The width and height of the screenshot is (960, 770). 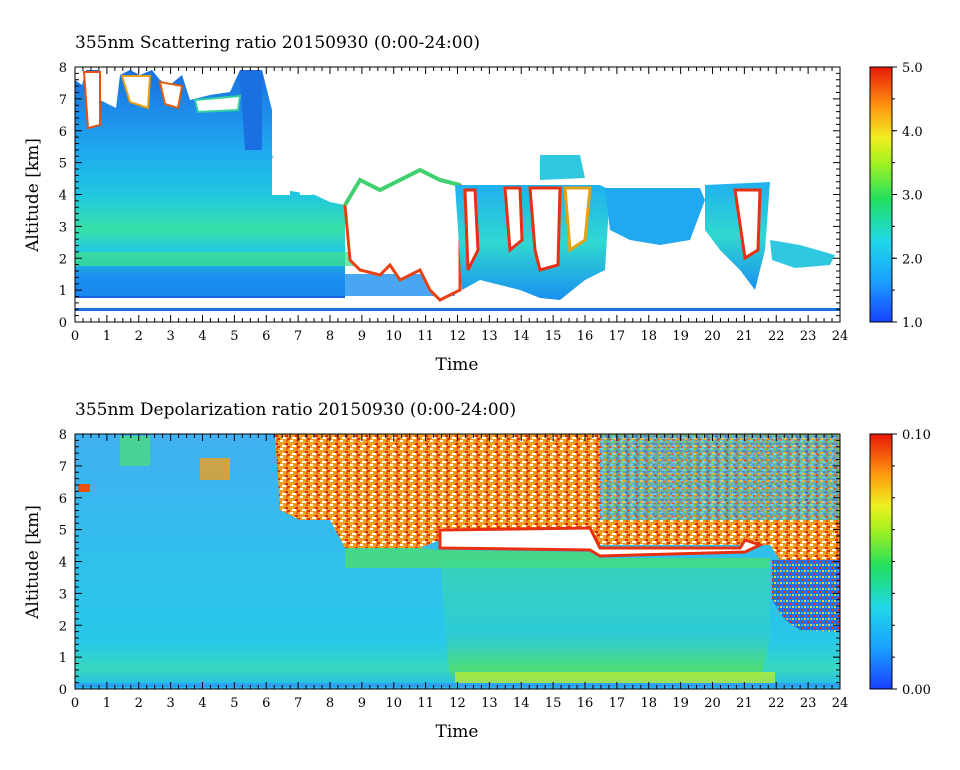 What do you see at coordinates (881, 561) in the screenshot?
I see `chart2-colorbar` at bounding box center [881, 561].